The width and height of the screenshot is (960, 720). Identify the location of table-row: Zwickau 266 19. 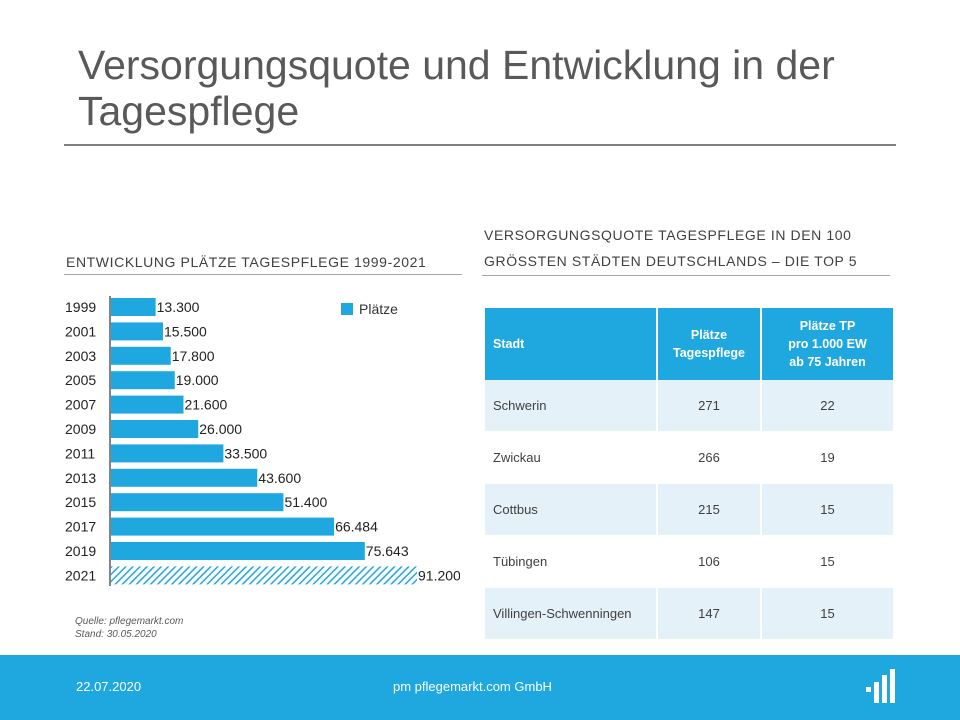
(690, 457).